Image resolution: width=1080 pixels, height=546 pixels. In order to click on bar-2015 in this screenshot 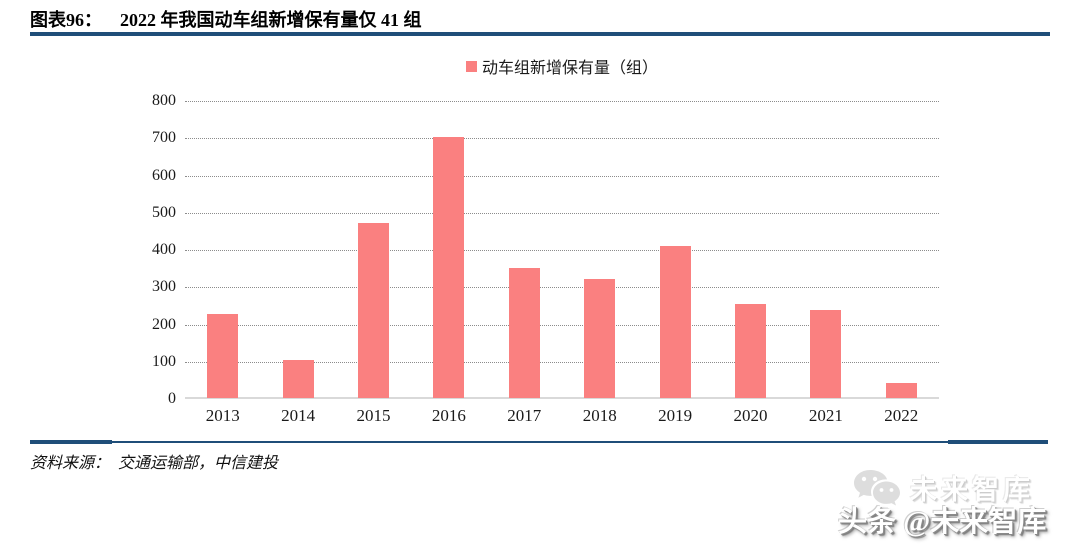, I will do `click(373, 310)`.